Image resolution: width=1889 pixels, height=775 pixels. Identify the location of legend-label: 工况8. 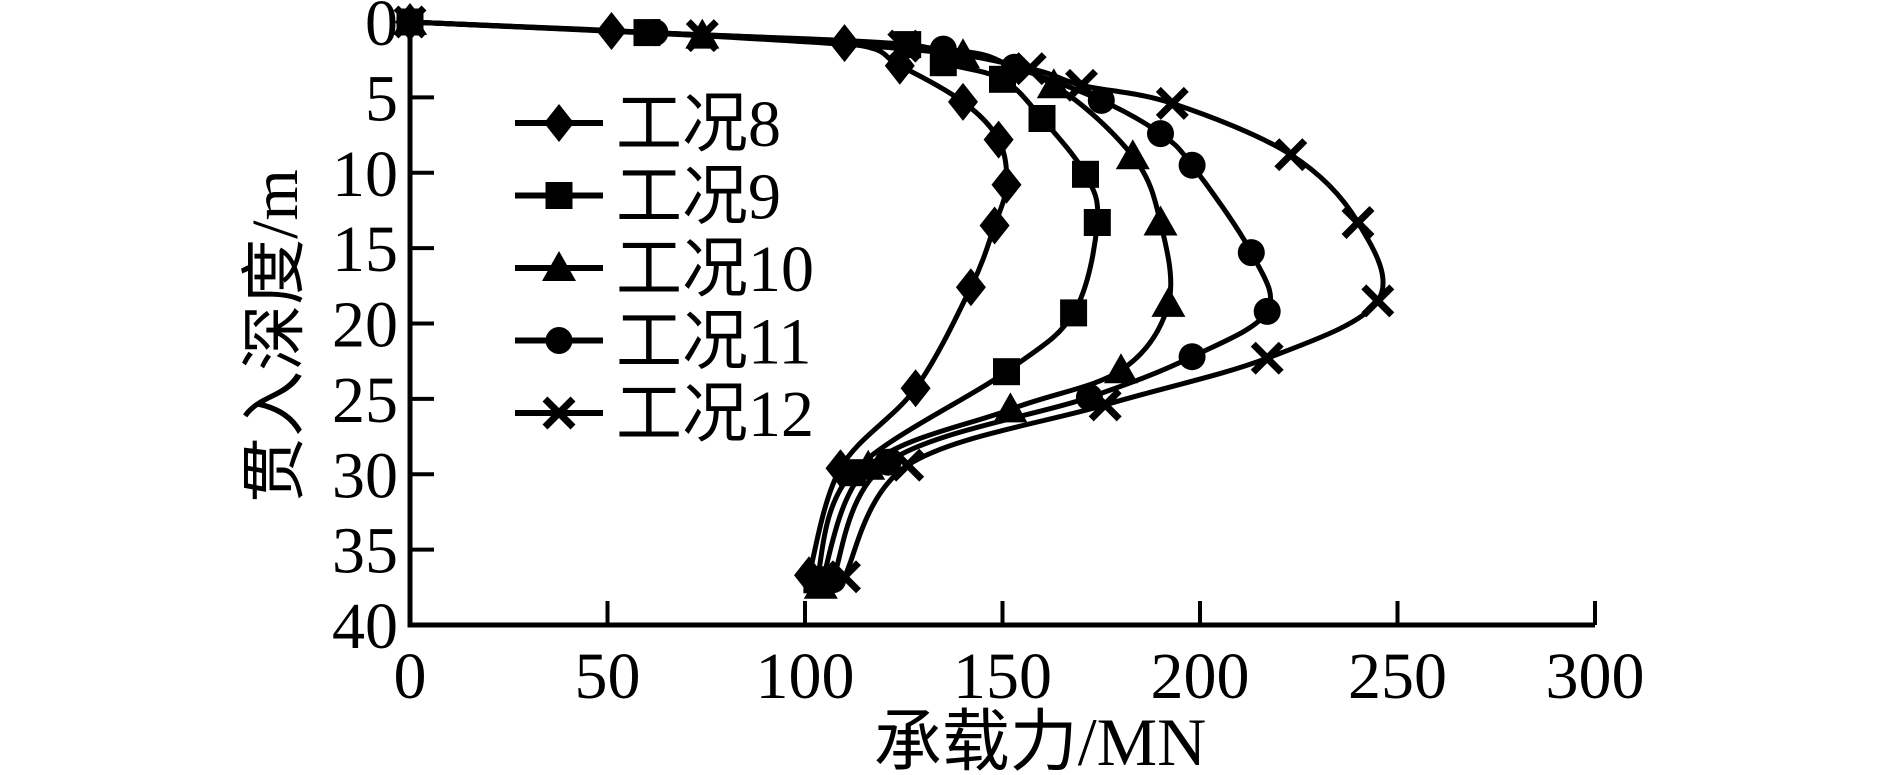
(698, 124).